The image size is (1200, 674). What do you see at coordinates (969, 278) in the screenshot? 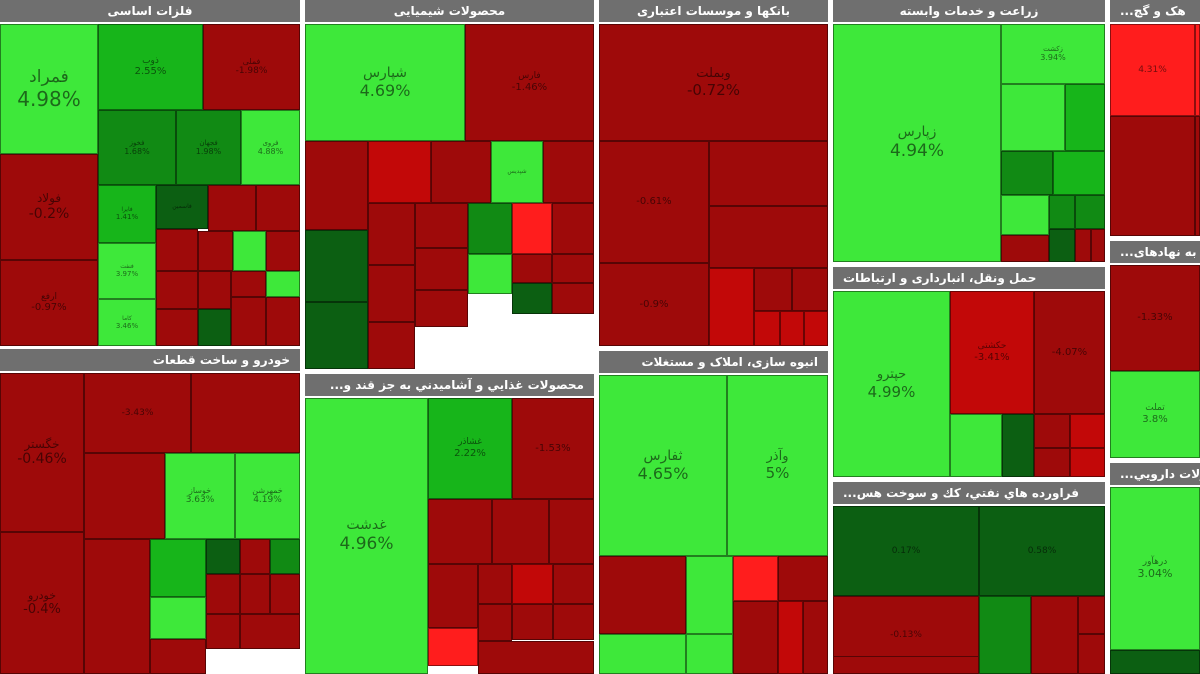
I see `sector-header-transport: حمل ونقل، انبارداری و ارتباطات` at bounding box center [969, 278].